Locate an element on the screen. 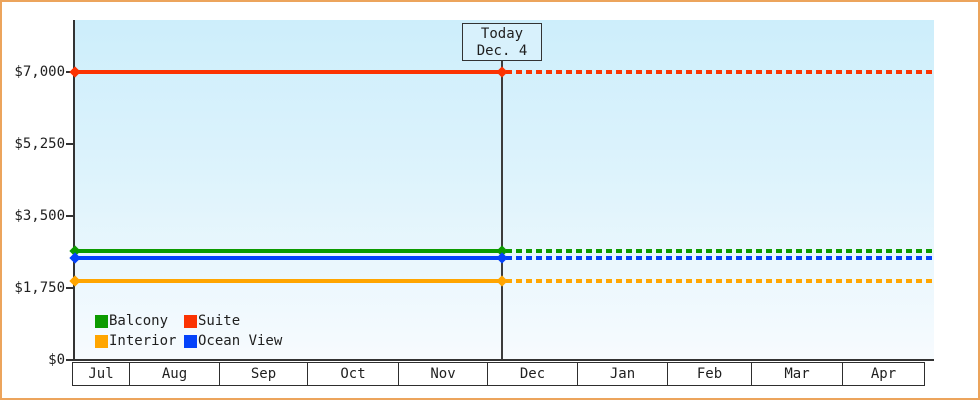 This screenshot has height=400, width=980. month-cell-nov: Nov is located at coordinates (443, 374).